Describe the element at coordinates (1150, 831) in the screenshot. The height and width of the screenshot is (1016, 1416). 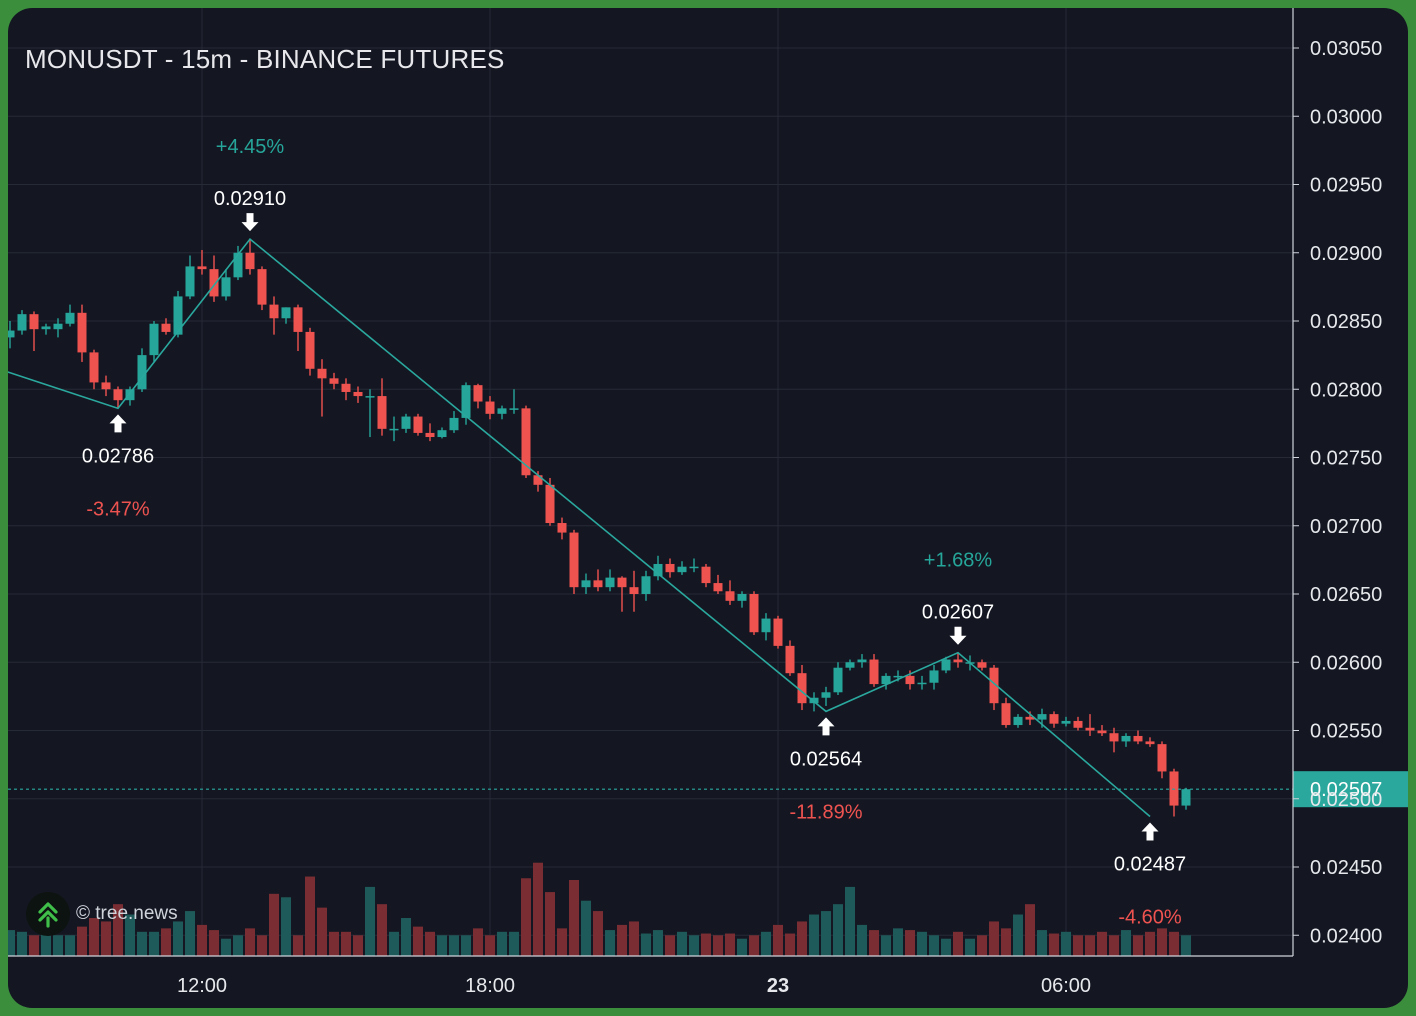
I see `arrow-up-icon` at that location.